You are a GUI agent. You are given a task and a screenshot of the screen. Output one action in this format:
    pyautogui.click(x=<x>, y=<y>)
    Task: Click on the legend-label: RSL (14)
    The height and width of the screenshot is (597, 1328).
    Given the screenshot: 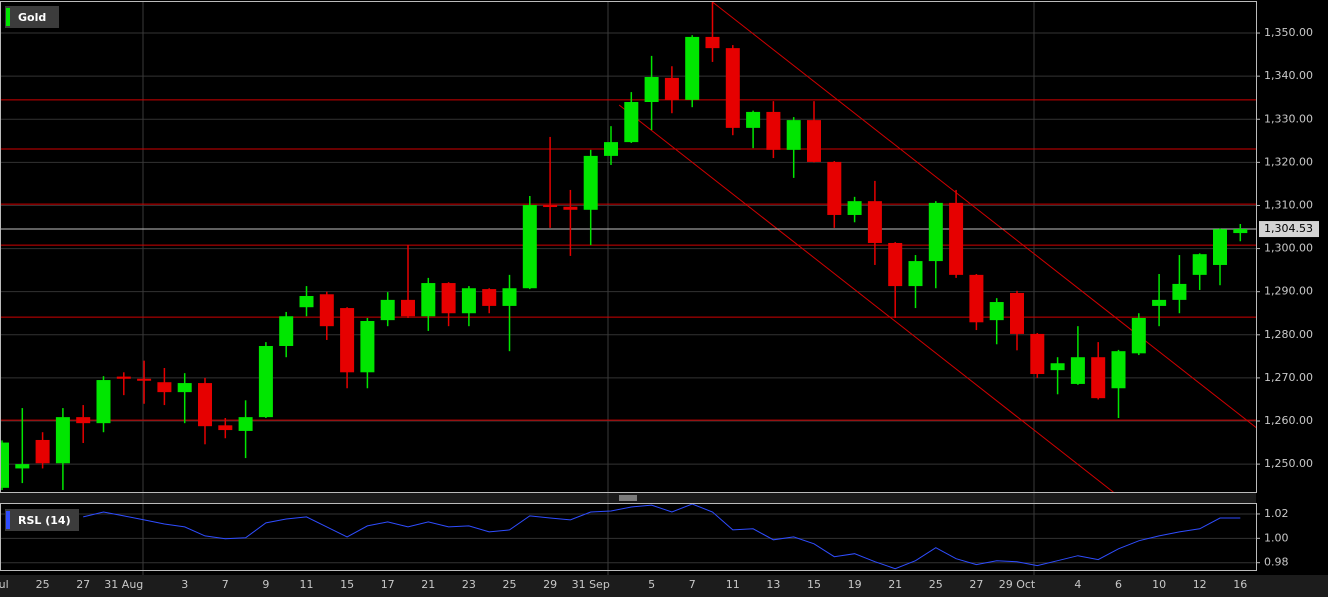 What is the action you would take?
    pyautogui.click(x=44, y=520)
    